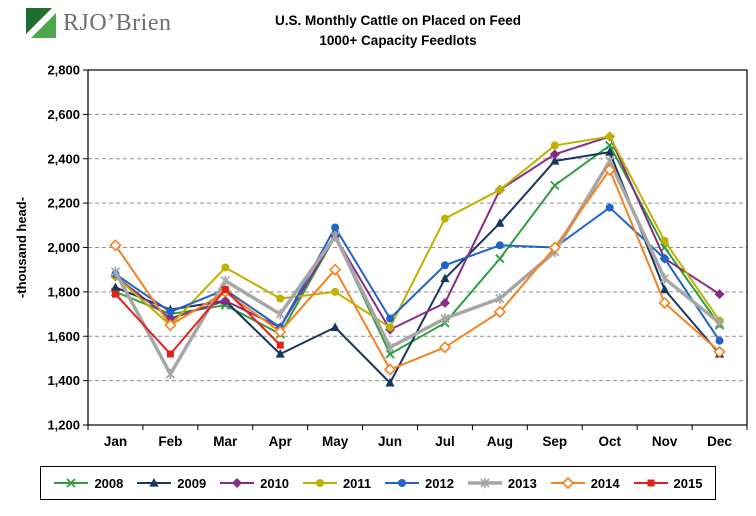 The height and width of the screenshot is (516, 756). I want to click on legend-item-2013: 2013, so click(502, 483).